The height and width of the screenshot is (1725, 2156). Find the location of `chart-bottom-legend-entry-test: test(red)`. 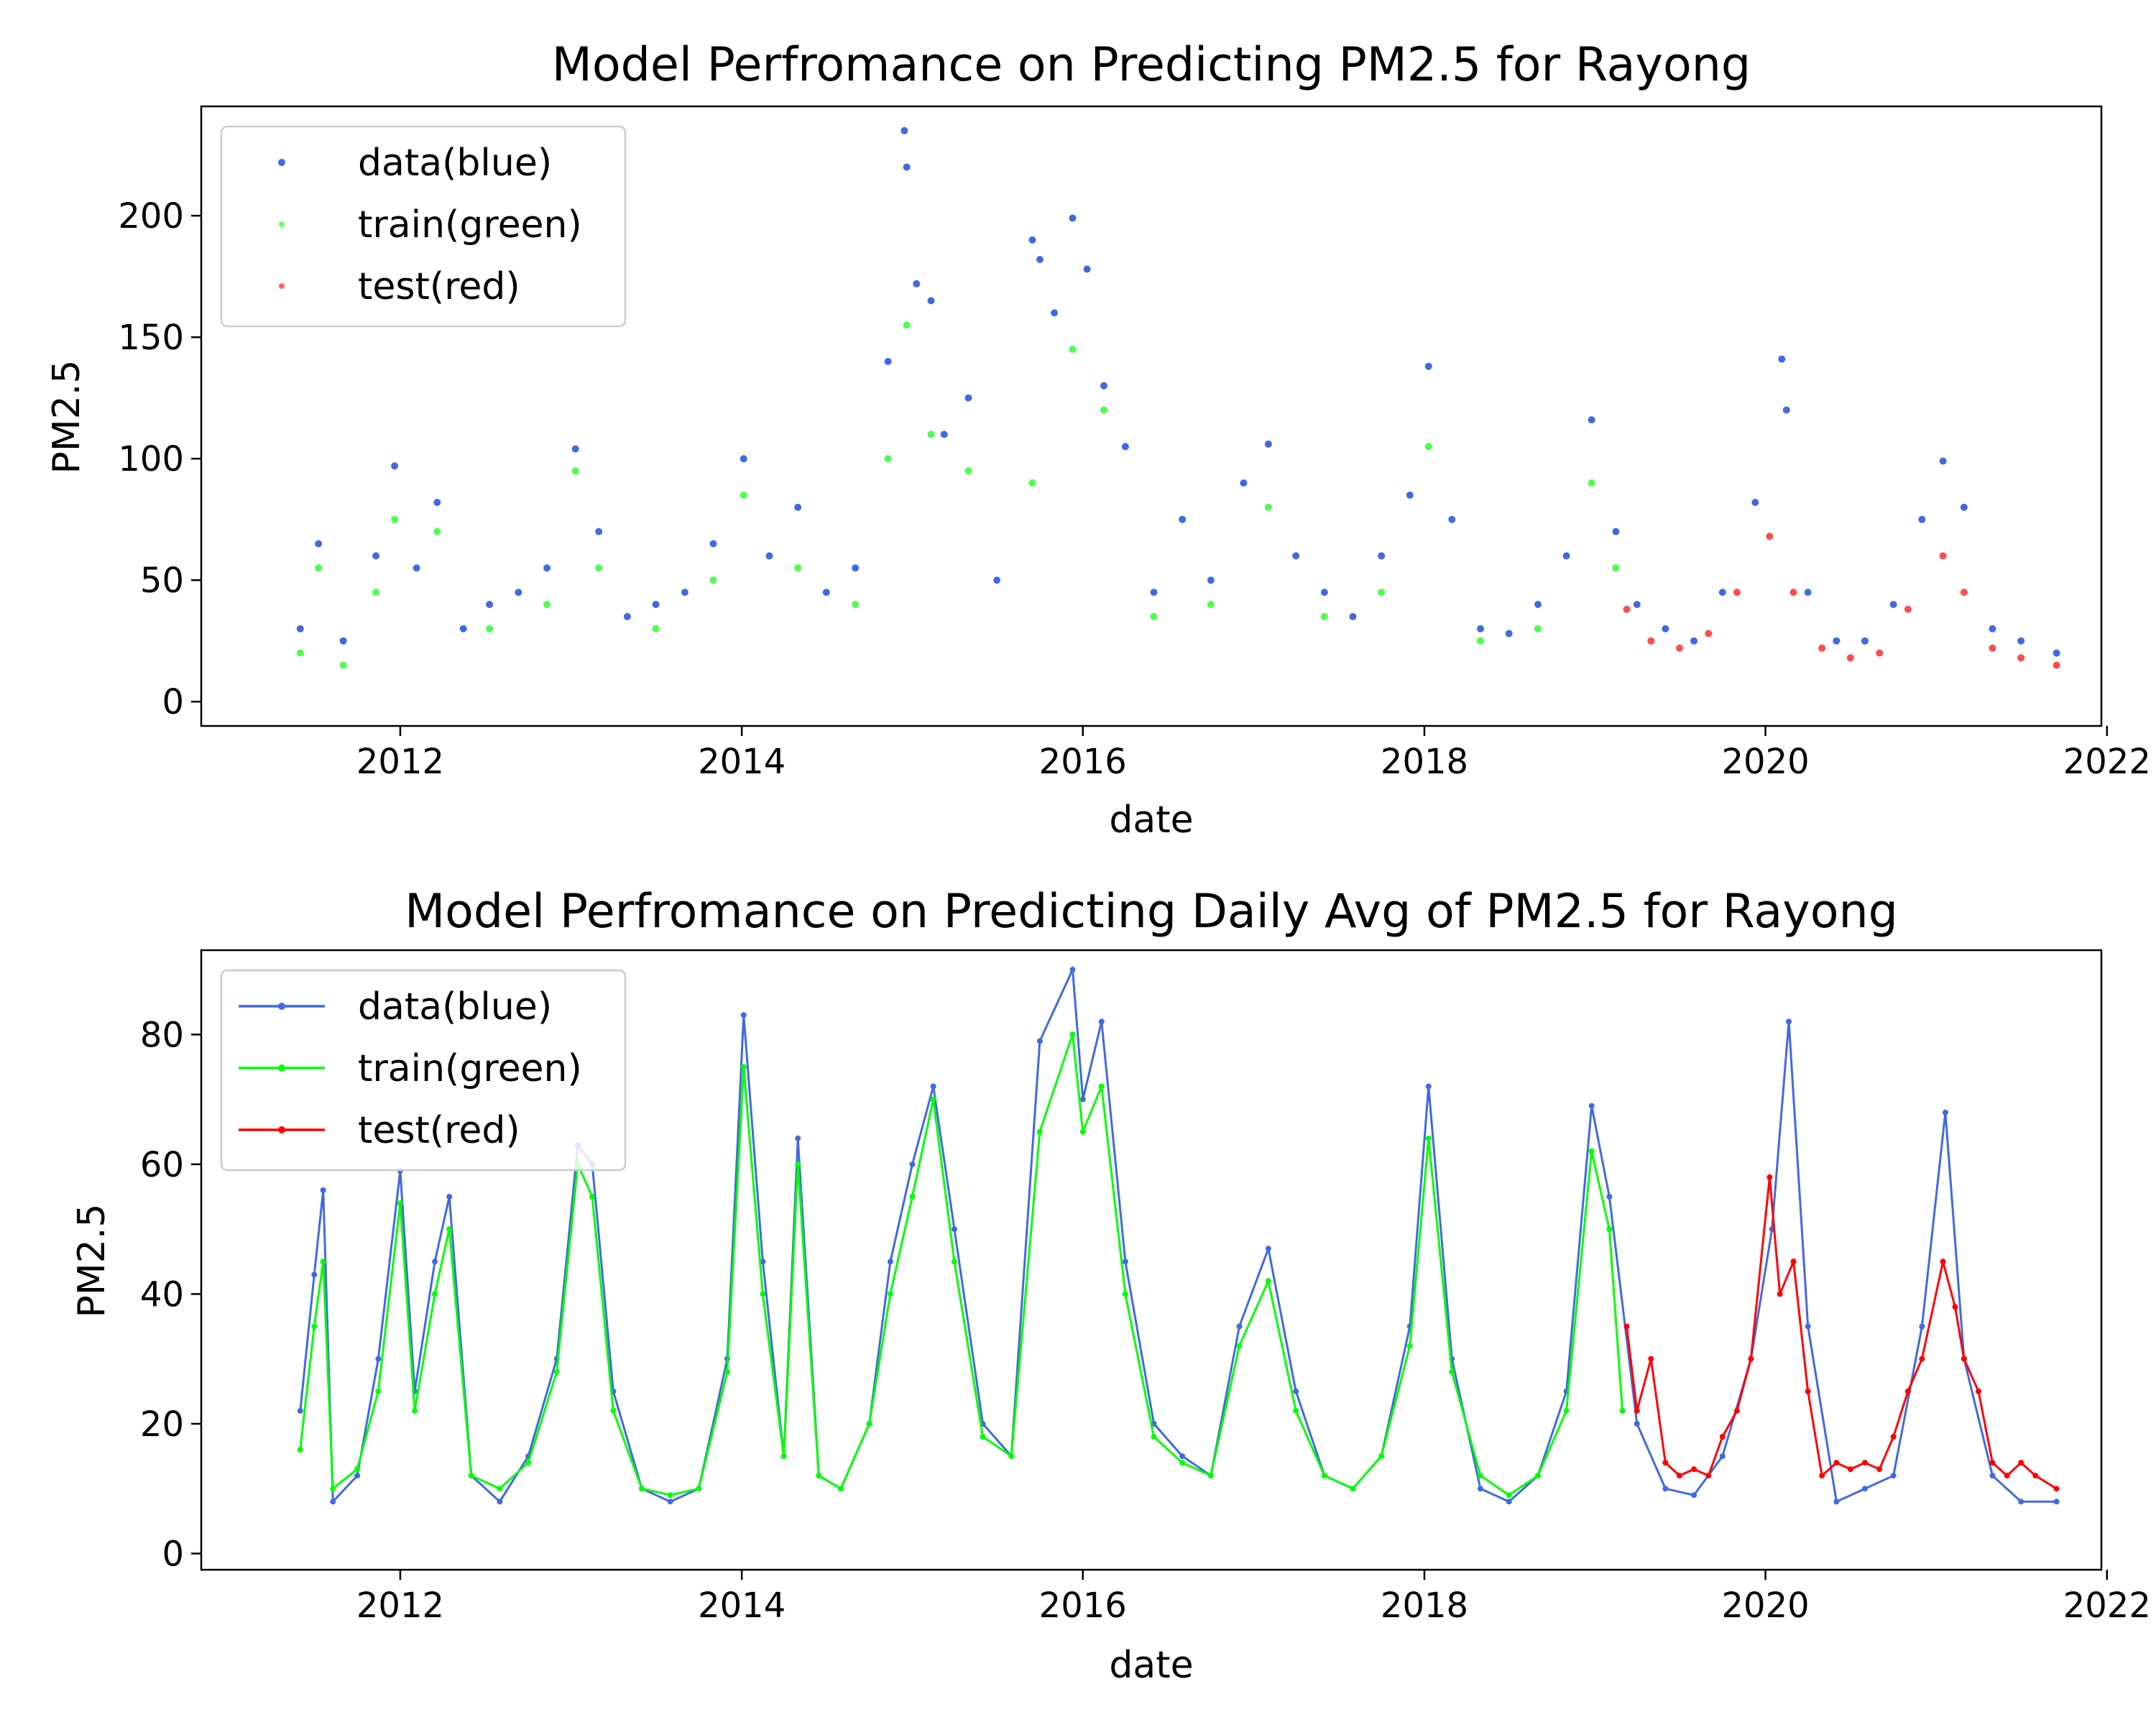

chart-bottom-legend-entry-test: test(red) is located at coordinates (379, 1130).